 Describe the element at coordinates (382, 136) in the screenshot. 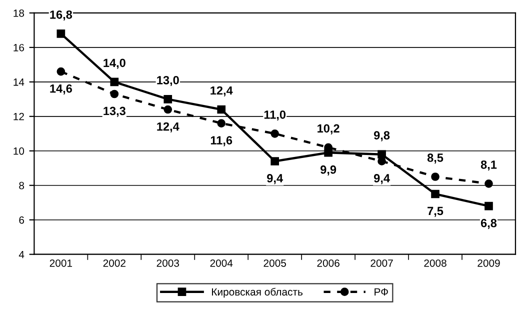

I see `data-label: 9,8` at that location.